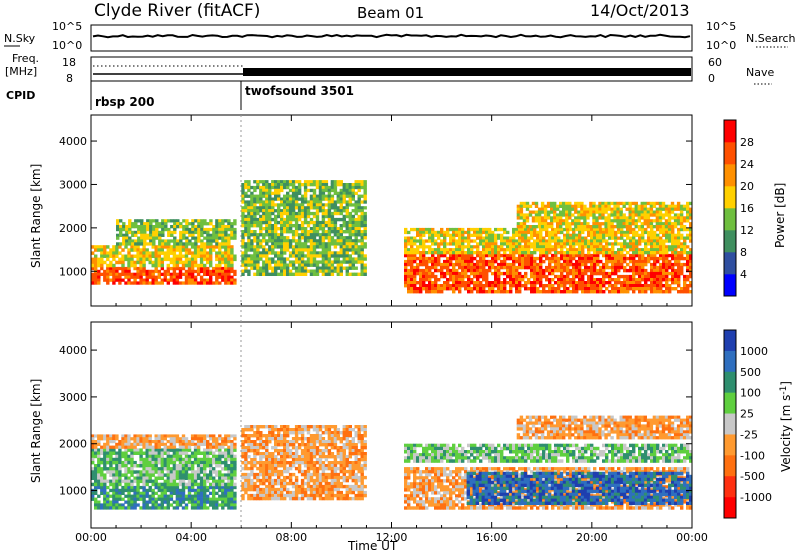 The image size is (800, 554). I want to click on beam-title: Beam 01, so click(390, 13).